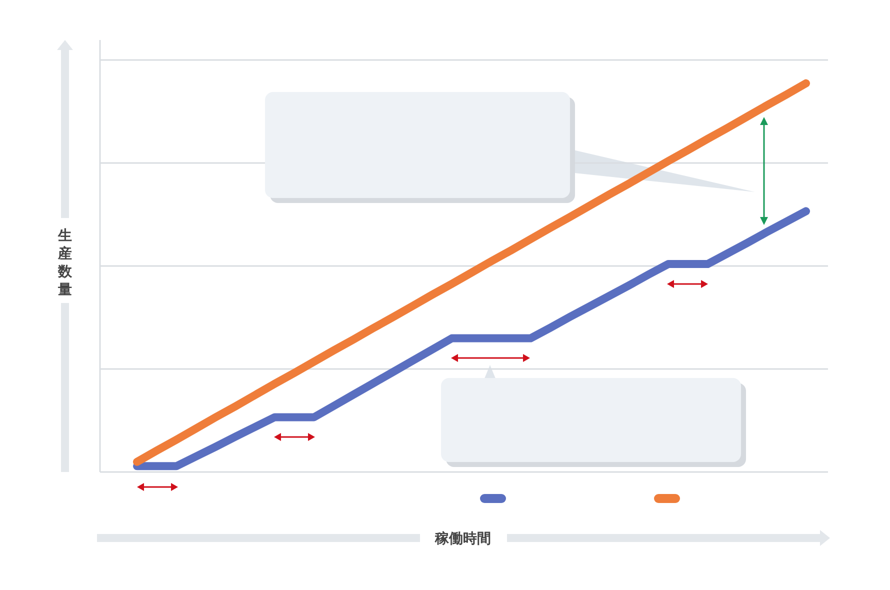 The width and height of the screenshot is (890, 590). Describe the element at coordinates (65, 263) in the screenshot. I see `y-axis-title: 生産数量` at that location.